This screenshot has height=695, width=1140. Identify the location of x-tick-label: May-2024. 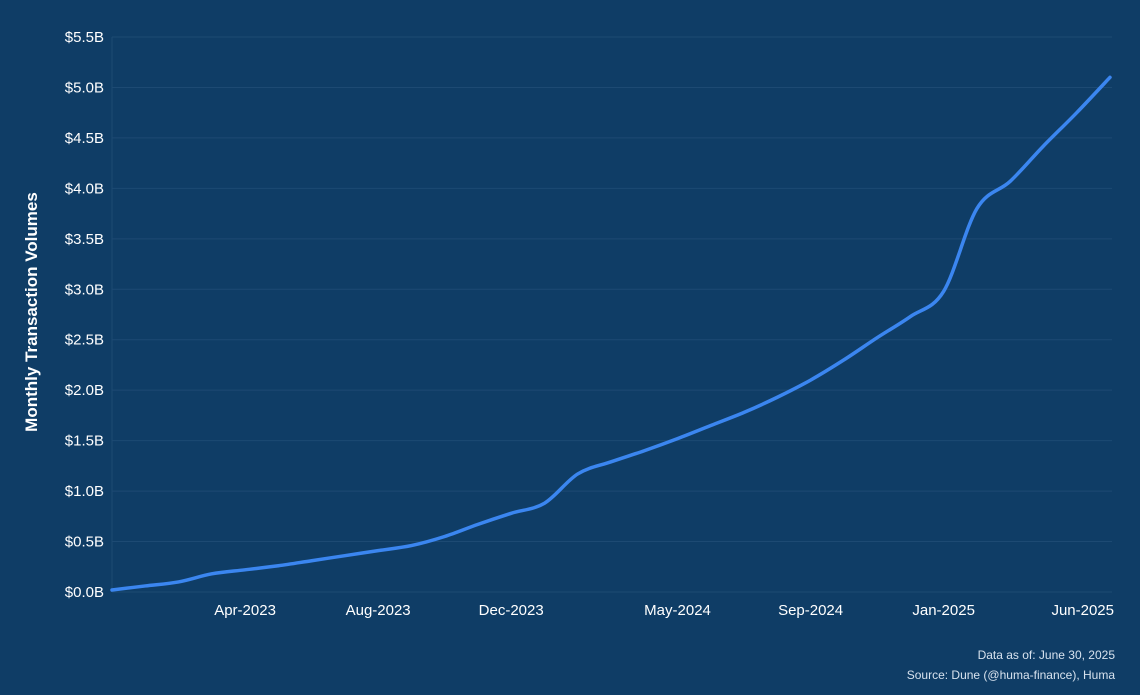
(677, 610).